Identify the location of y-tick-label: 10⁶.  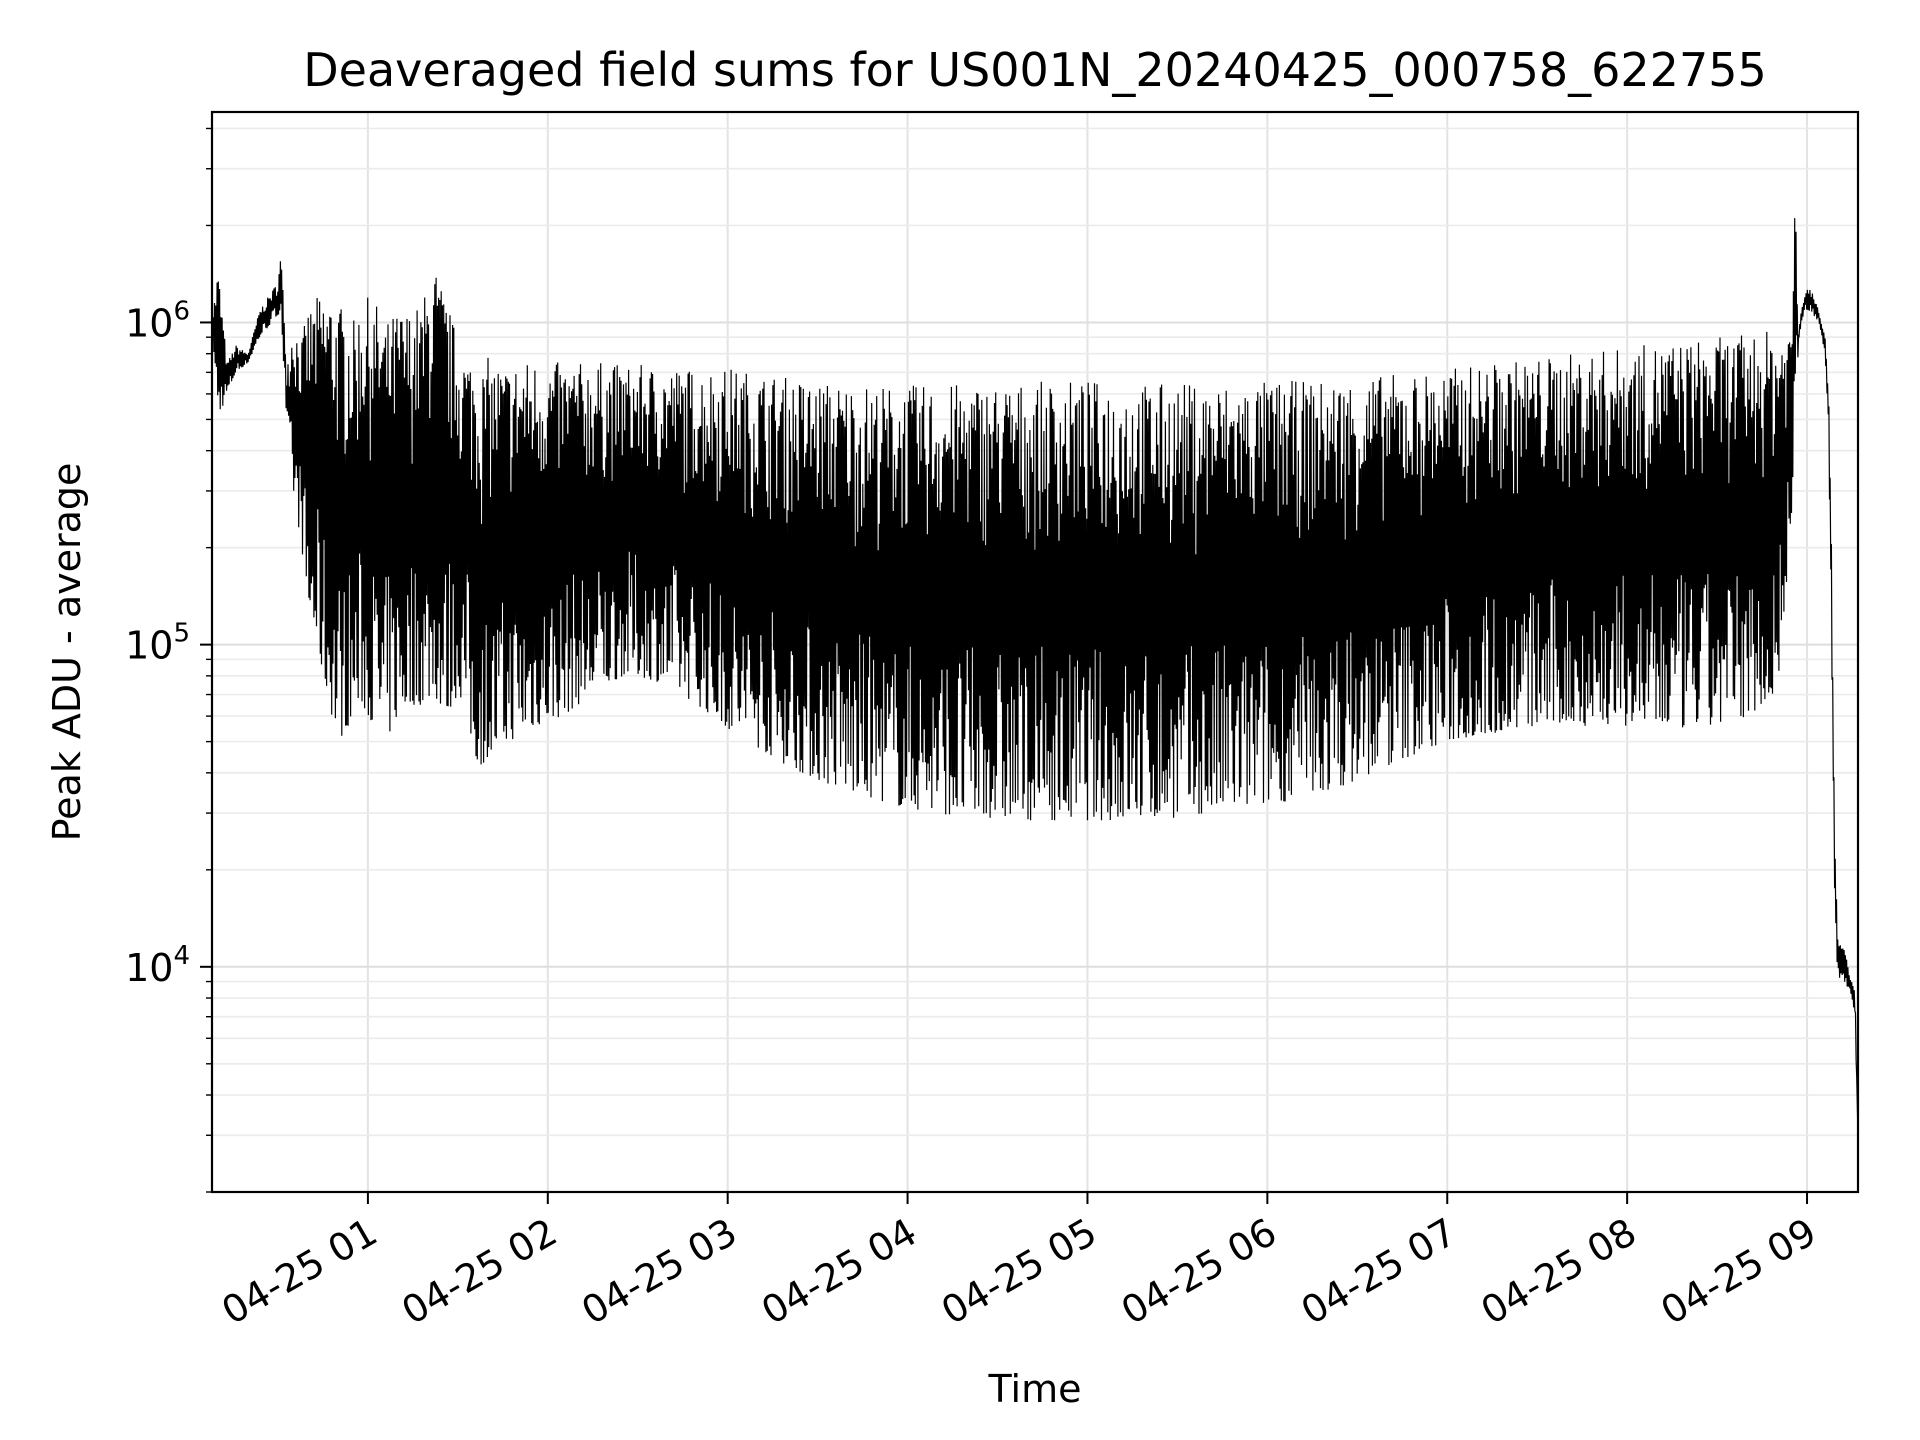
(157, 320).